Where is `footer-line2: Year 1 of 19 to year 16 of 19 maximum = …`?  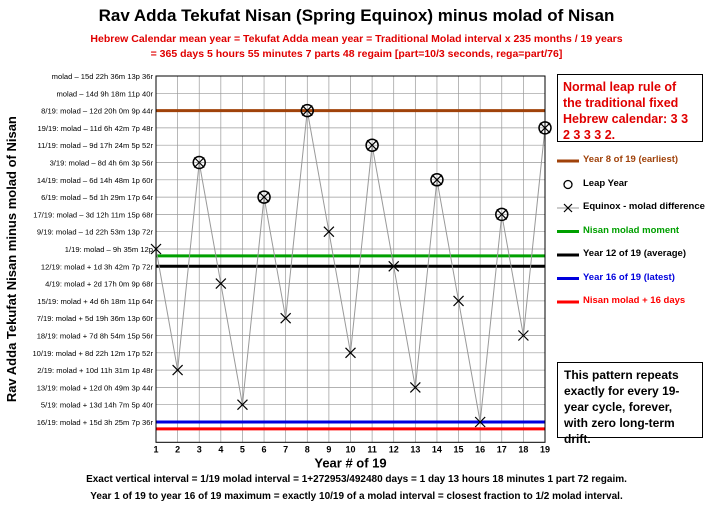
footer-line2: Year 1 of 19 to year 16 of 19 maximum = … is located at coordinates (356, 496).